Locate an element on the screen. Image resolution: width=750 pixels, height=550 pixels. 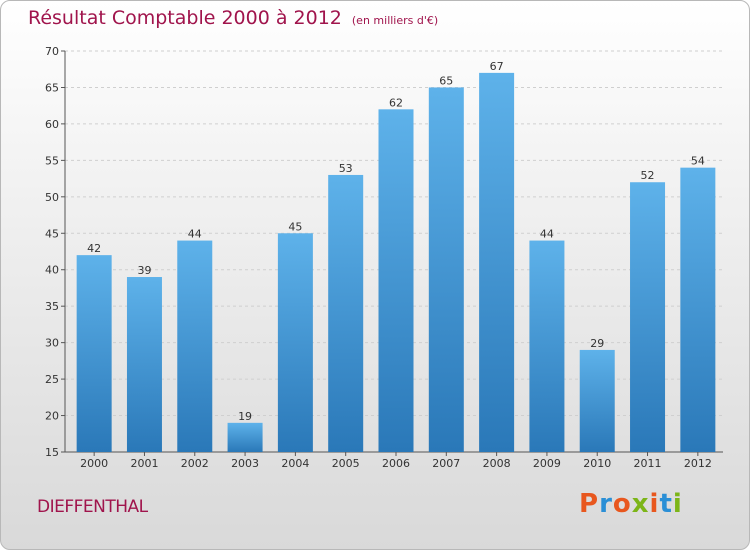
bar-2007 is located at coordinates (446, 270).